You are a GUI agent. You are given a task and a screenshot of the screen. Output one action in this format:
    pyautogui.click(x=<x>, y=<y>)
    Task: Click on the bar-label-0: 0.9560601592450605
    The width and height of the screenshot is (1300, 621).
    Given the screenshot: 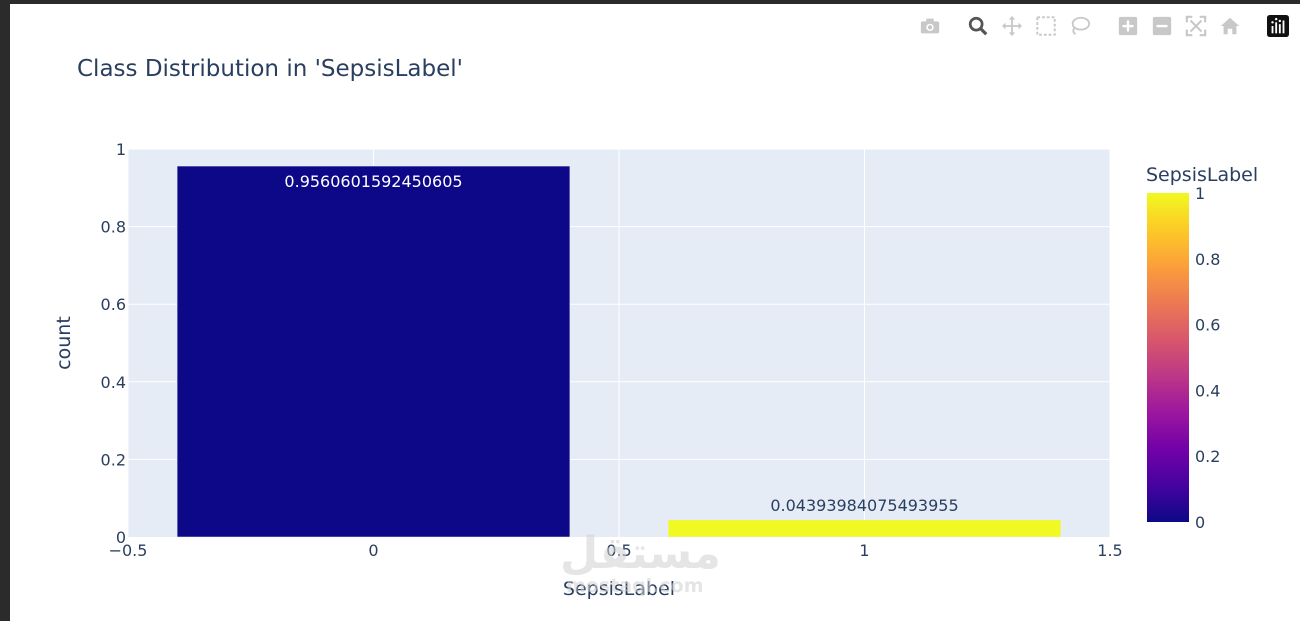 What is the action you would take?
    pyautogui.click(x=373, y=181)
    